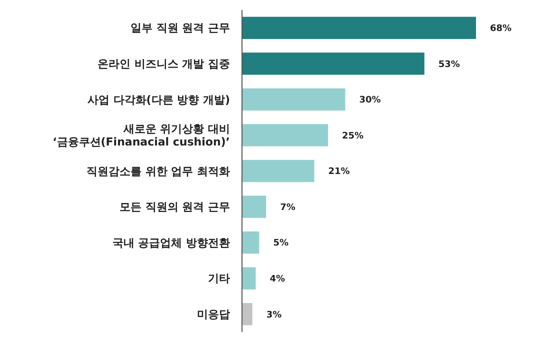  Describe the element at coordinates (171, 243) in the screenshot. I see `y-tick-label: 국내 공급업체 방향전환` at that location.